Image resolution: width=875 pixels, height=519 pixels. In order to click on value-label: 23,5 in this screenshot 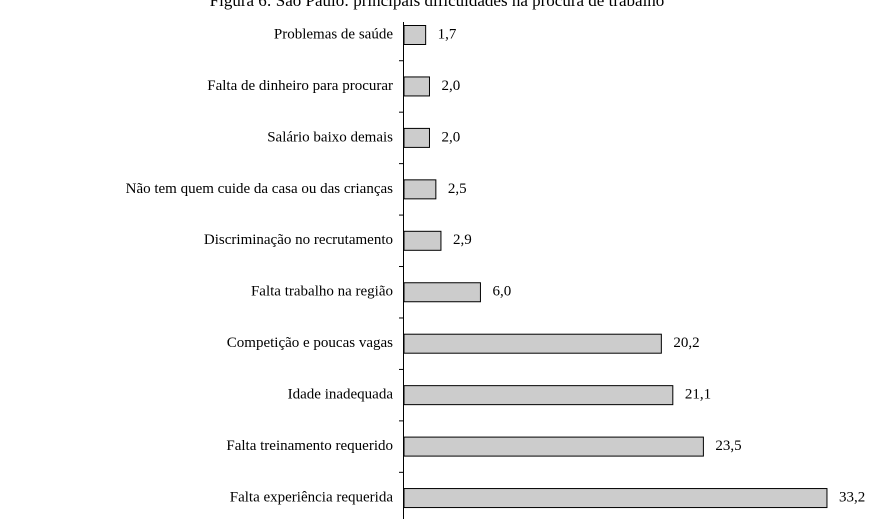, I will do `click(728, 446)`.